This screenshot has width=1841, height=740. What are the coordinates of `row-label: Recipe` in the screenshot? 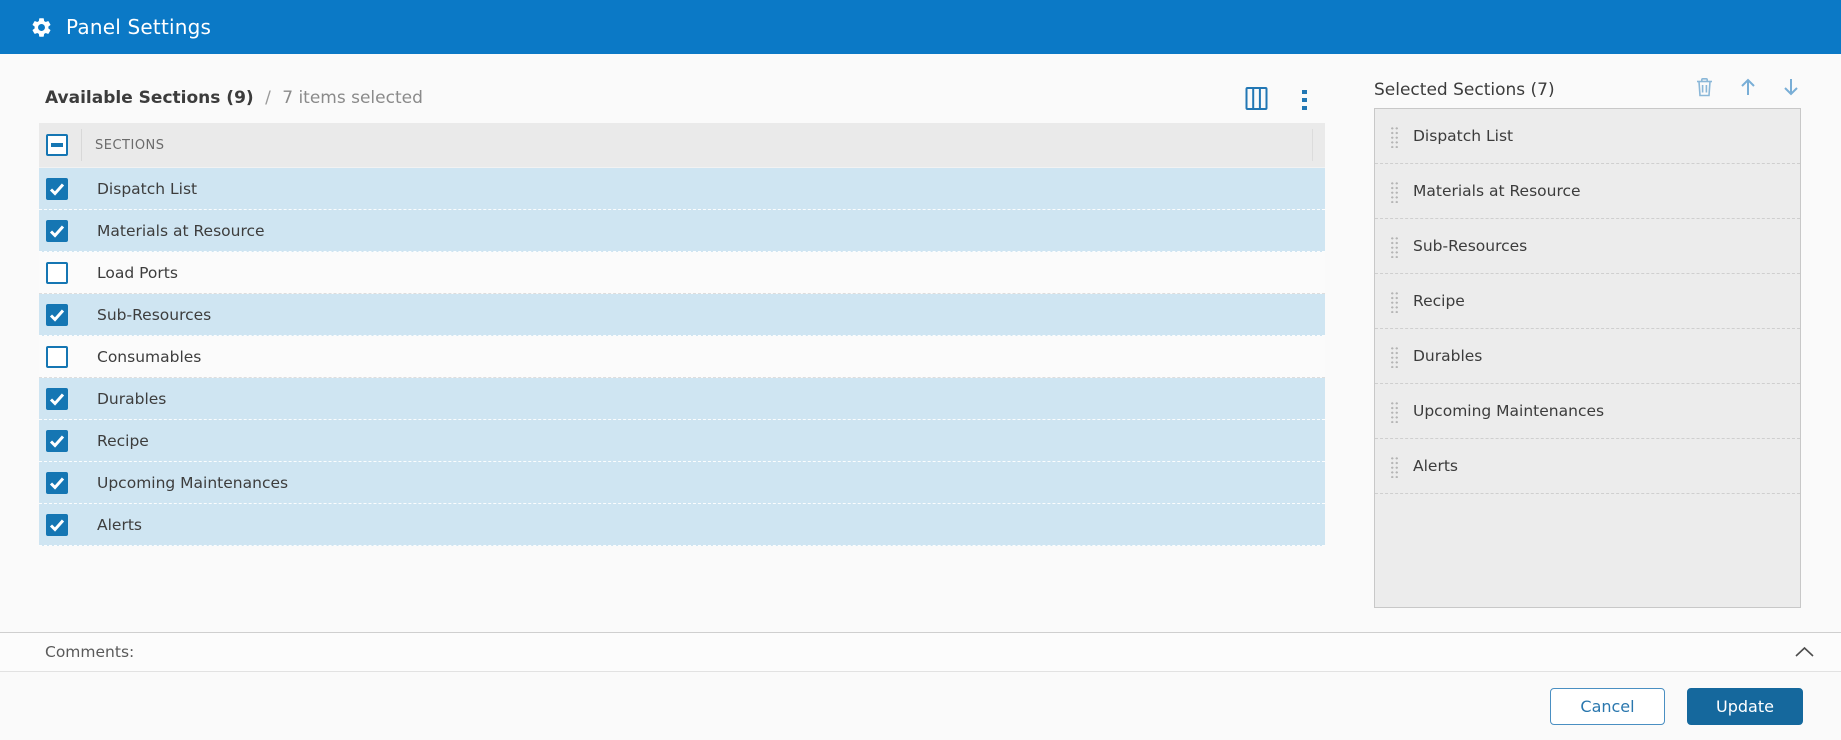 It's located at (123, 440).